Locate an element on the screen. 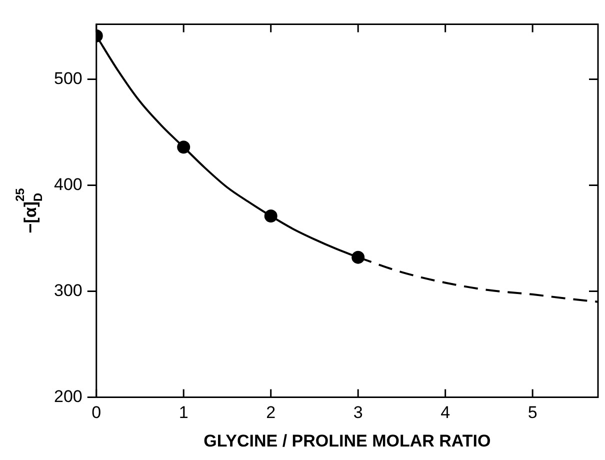 This screenshot has height=460, width=605. x-tick-label: 2 is located at coordinates (271, 412).